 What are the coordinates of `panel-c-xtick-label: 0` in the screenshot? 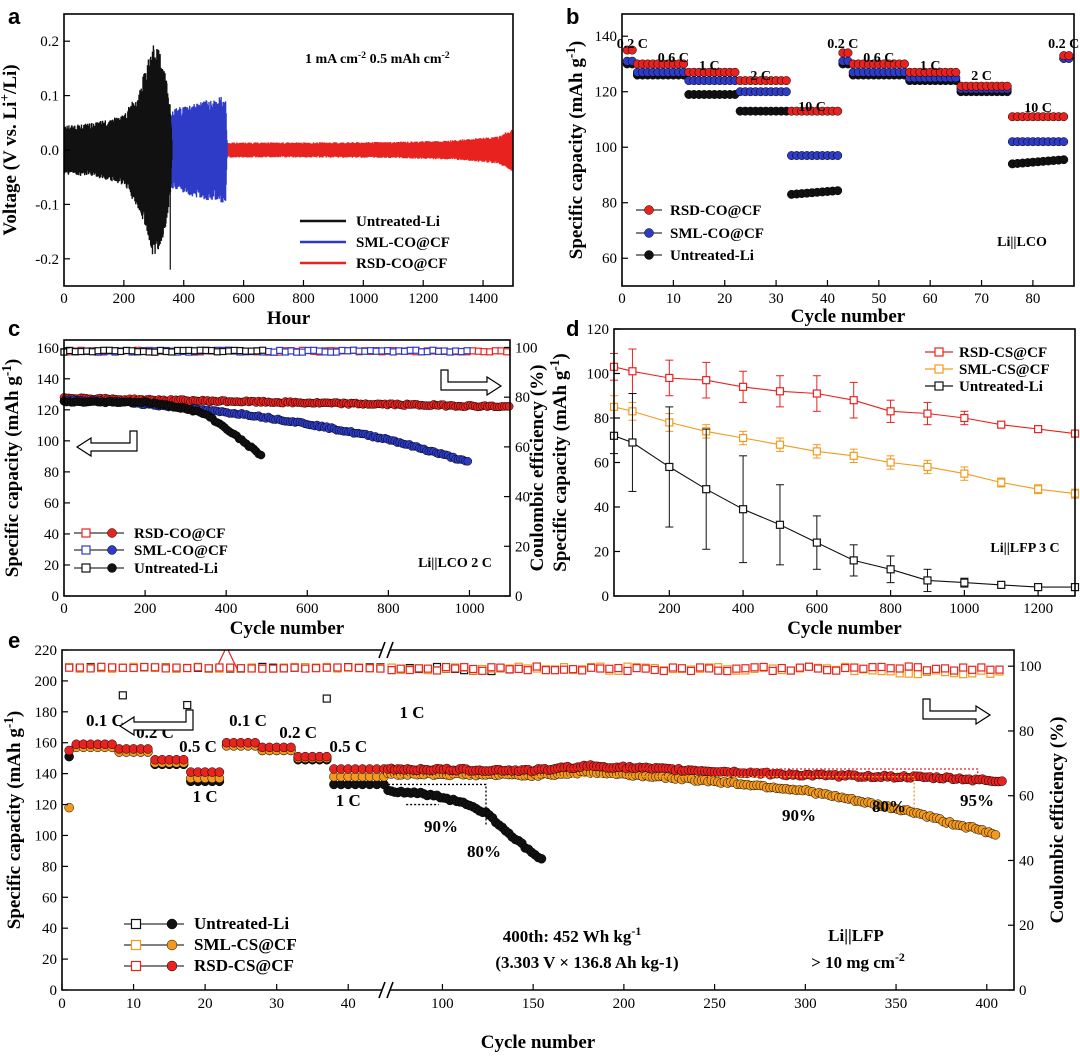 It's located at (64, 609).